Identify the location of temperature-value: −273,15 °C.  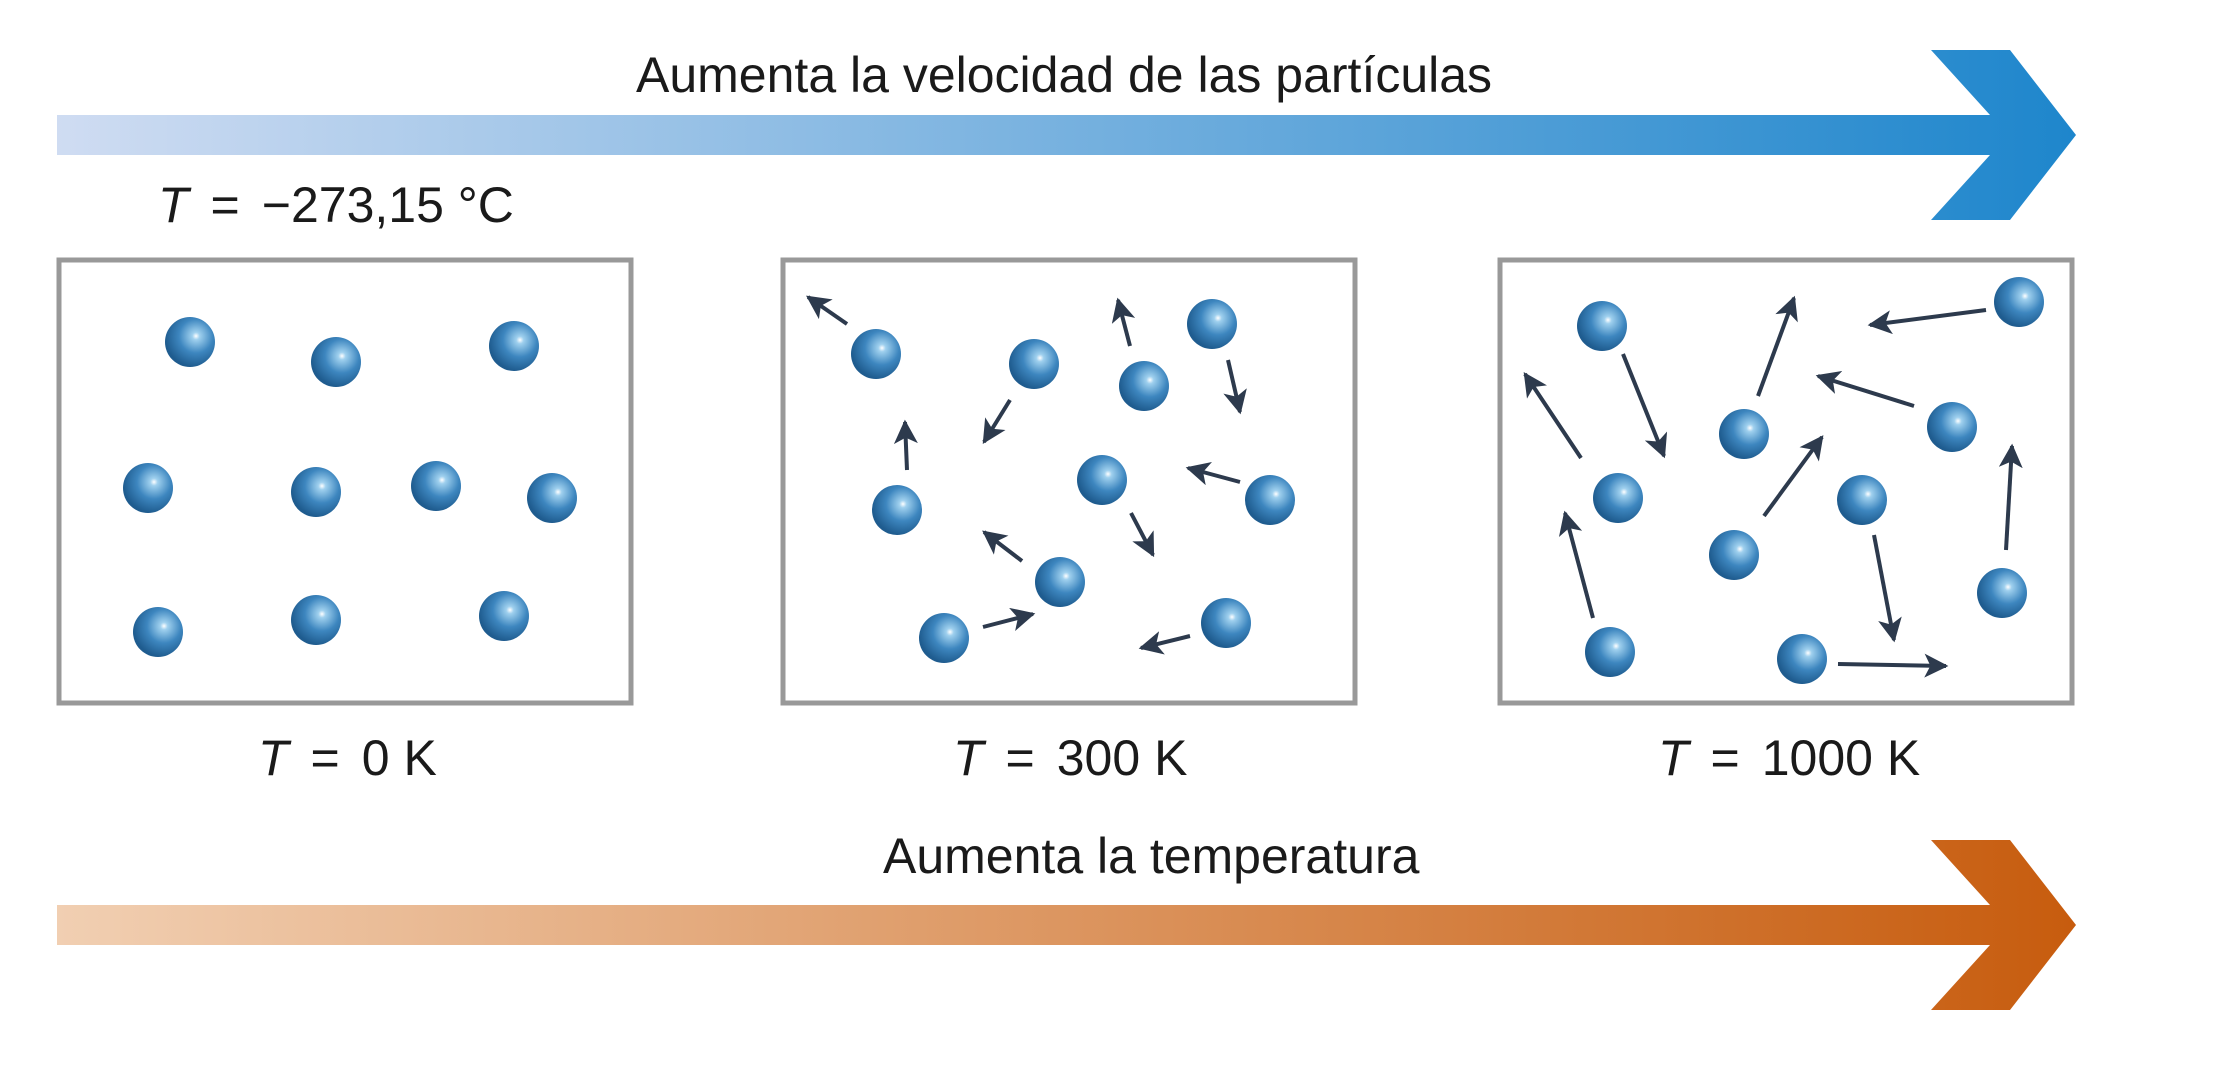
(387, 205).